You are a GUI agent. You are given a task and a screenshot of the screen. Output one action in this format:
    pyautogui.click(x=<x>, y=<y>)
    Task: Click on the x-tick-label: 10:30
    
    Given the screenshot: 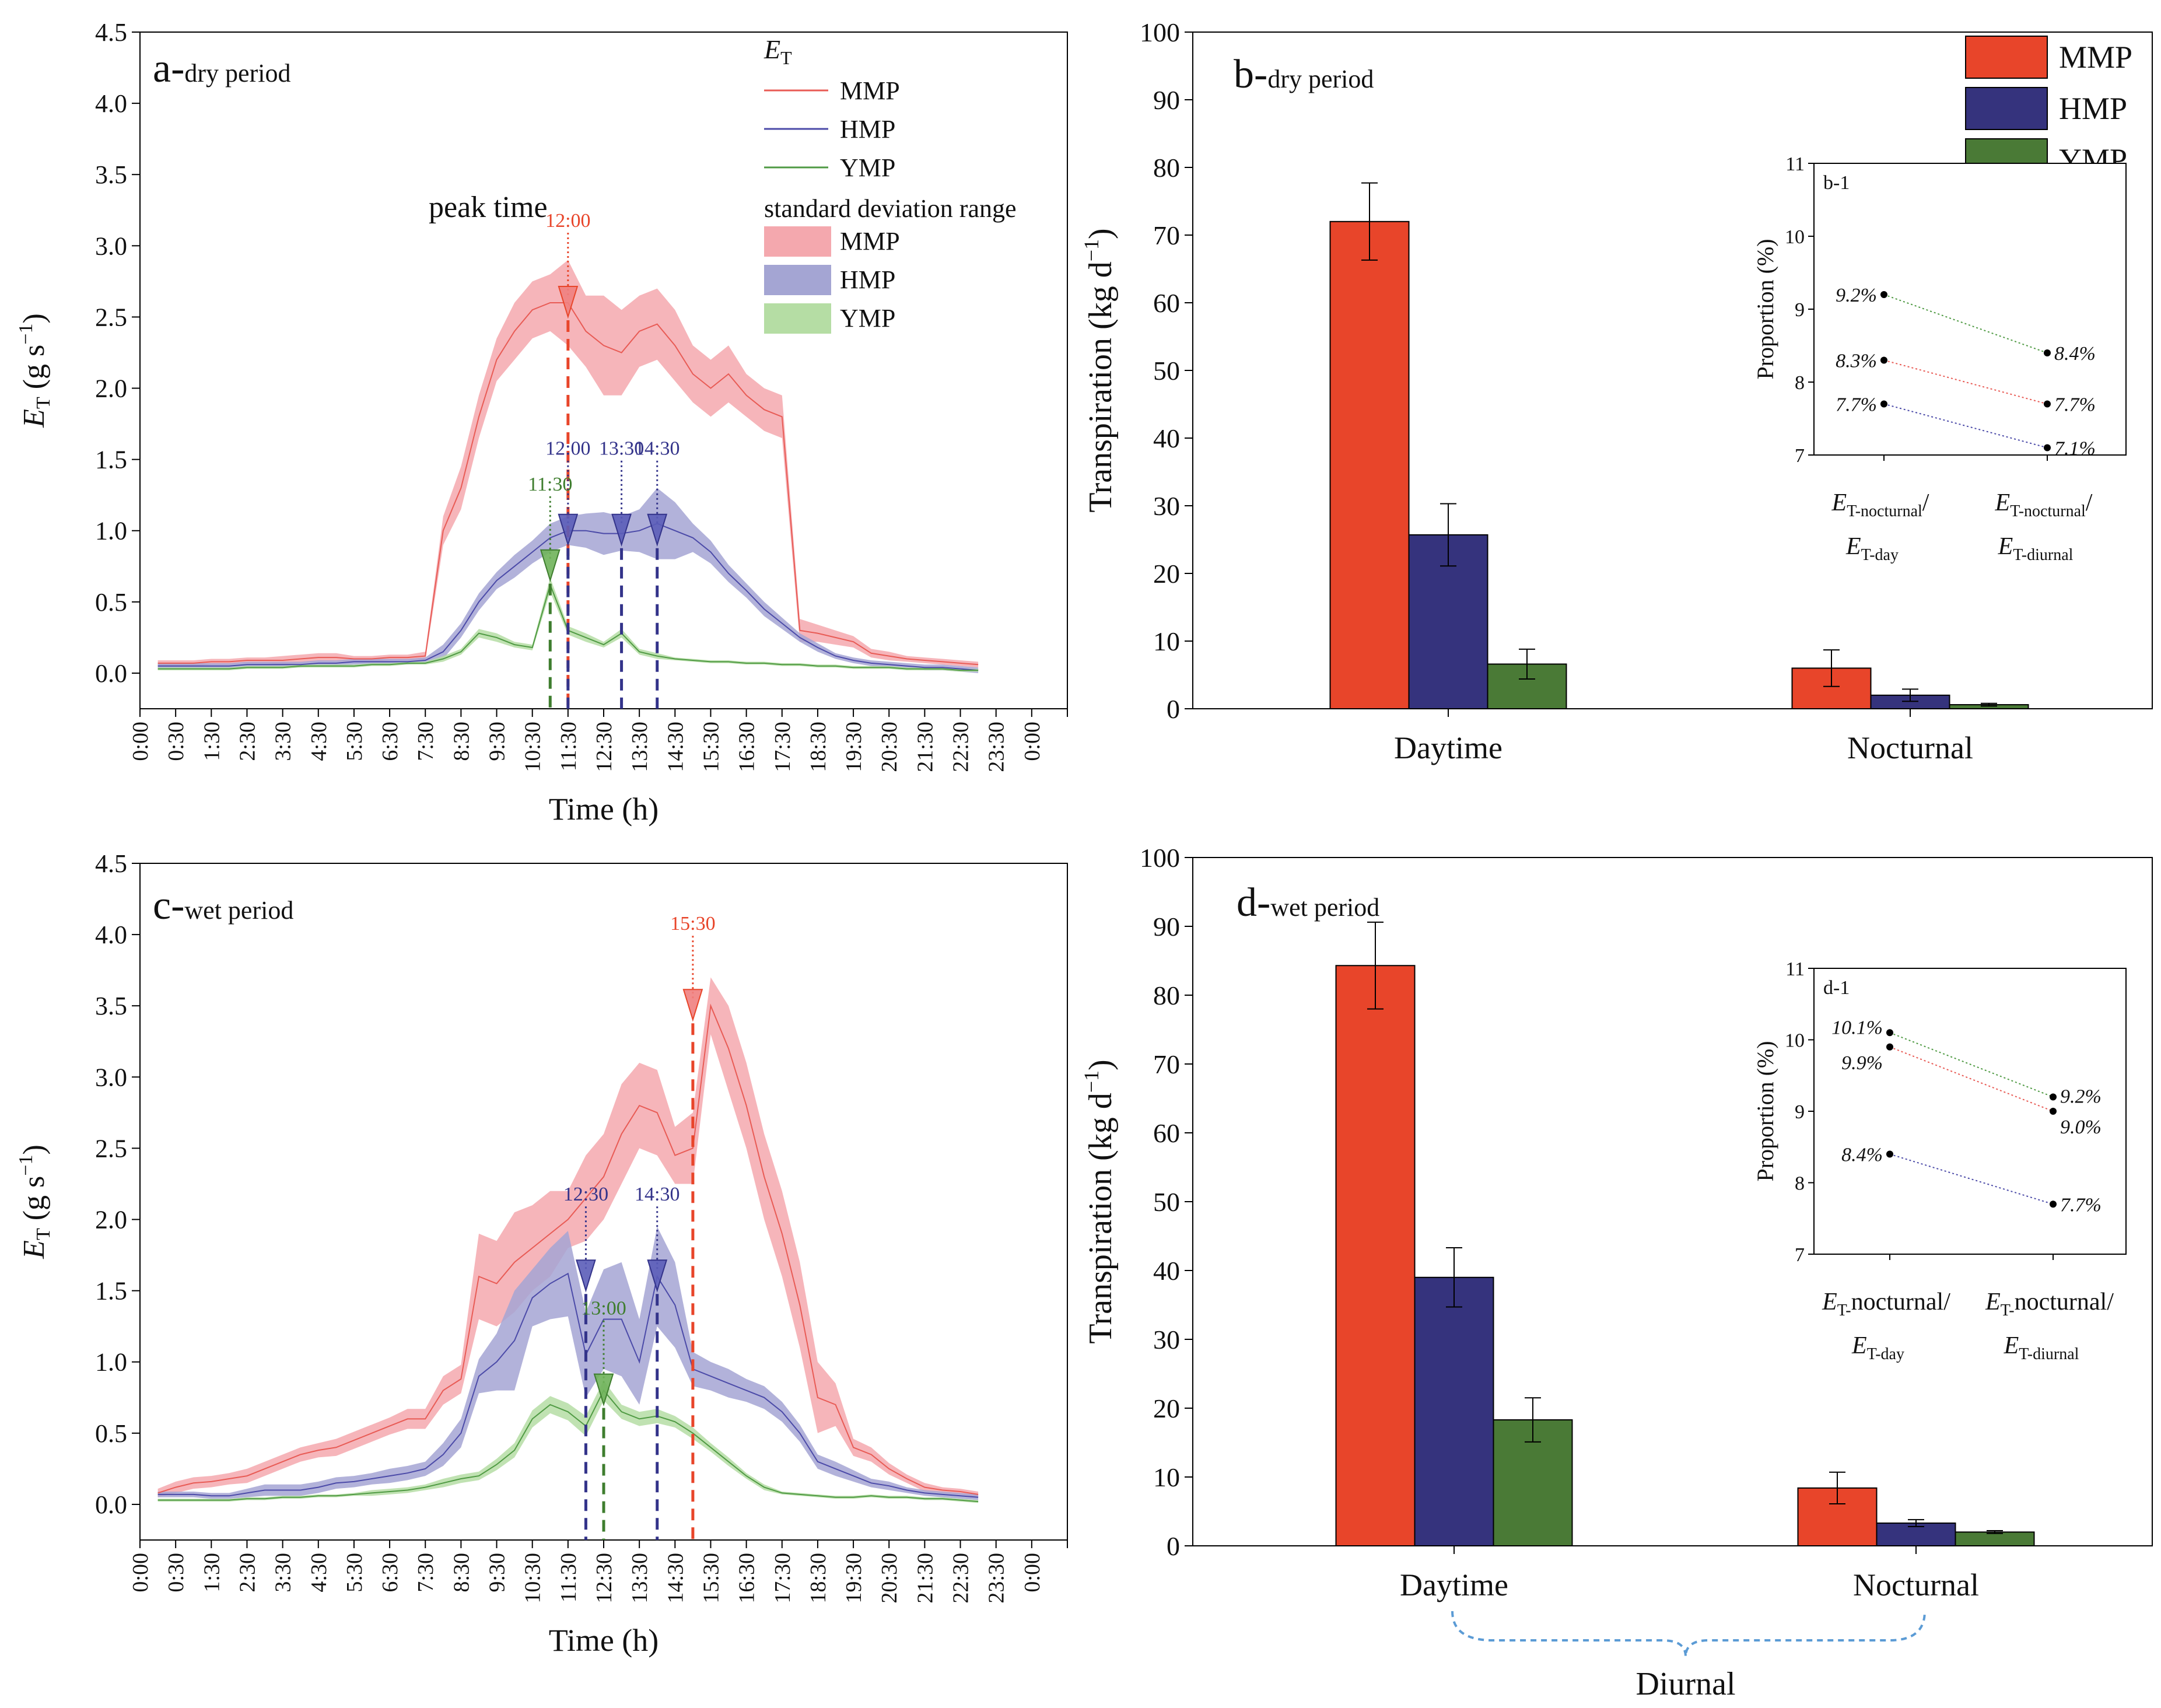 What is the action you would take?
    pyautogui.click(x=533, y=747)
    